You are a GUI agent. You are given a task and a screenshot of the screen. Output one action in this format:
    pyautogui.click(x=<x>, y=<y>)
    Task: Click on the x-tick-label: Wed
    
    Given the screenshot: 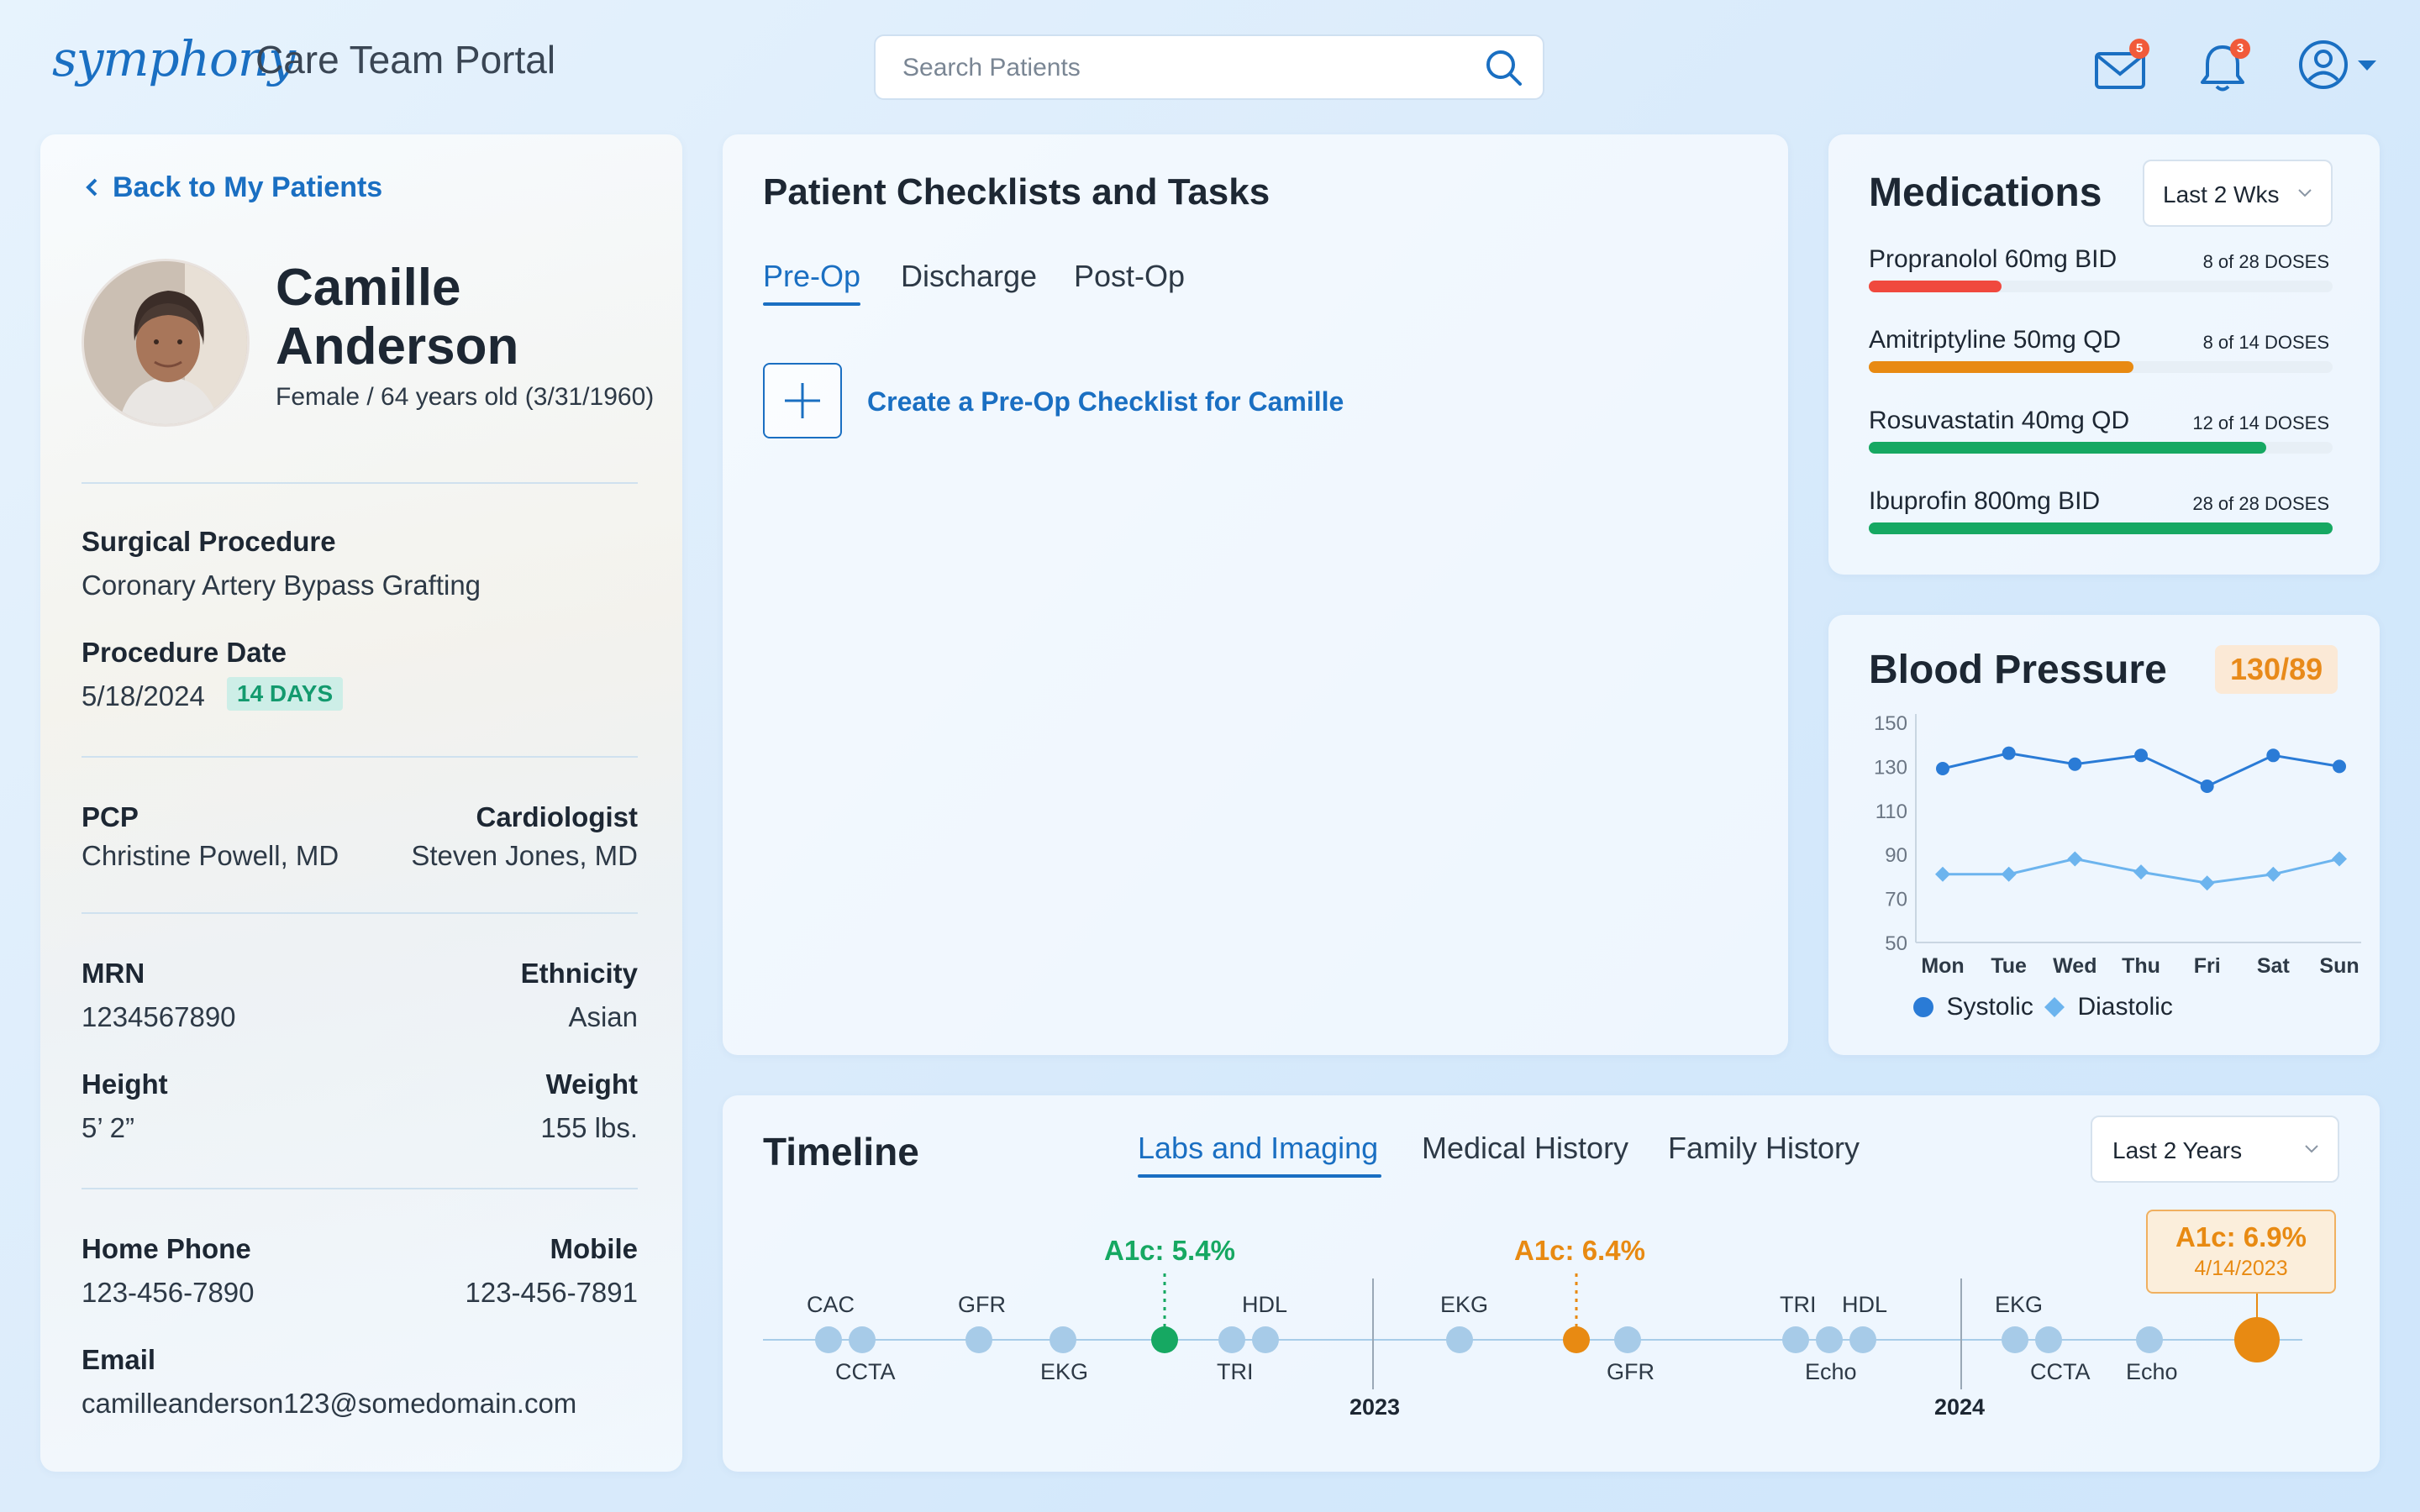 What is the action you would take?
    pyautogui.click(x=2074, y=966)
    